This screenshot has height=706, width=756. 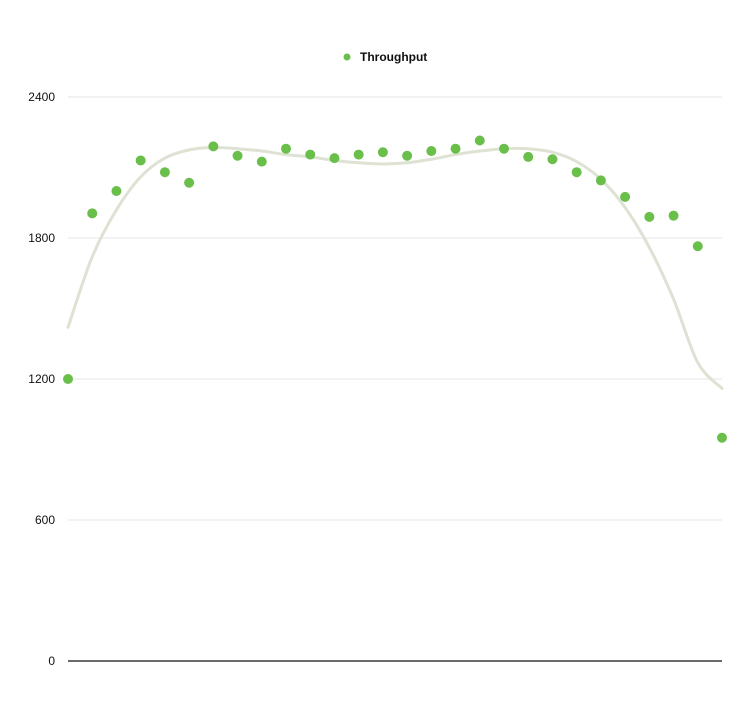 What do you see at coordinates (45, 520) in the screenshot?
I see `y-tick-label: 600` at bounding box center [45, 520].